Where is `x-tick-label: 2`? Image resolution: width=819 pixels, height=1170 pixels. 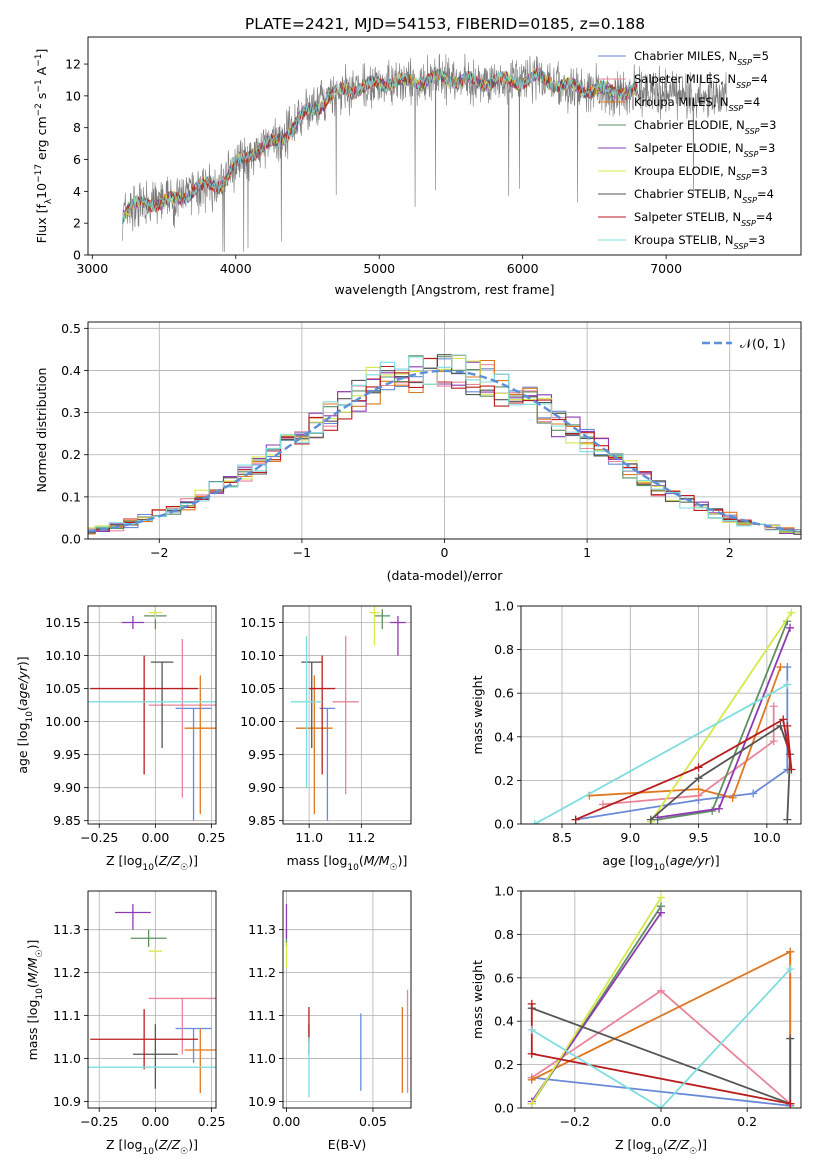 x-tick-label: 2 is located at coordinates (730, 552).